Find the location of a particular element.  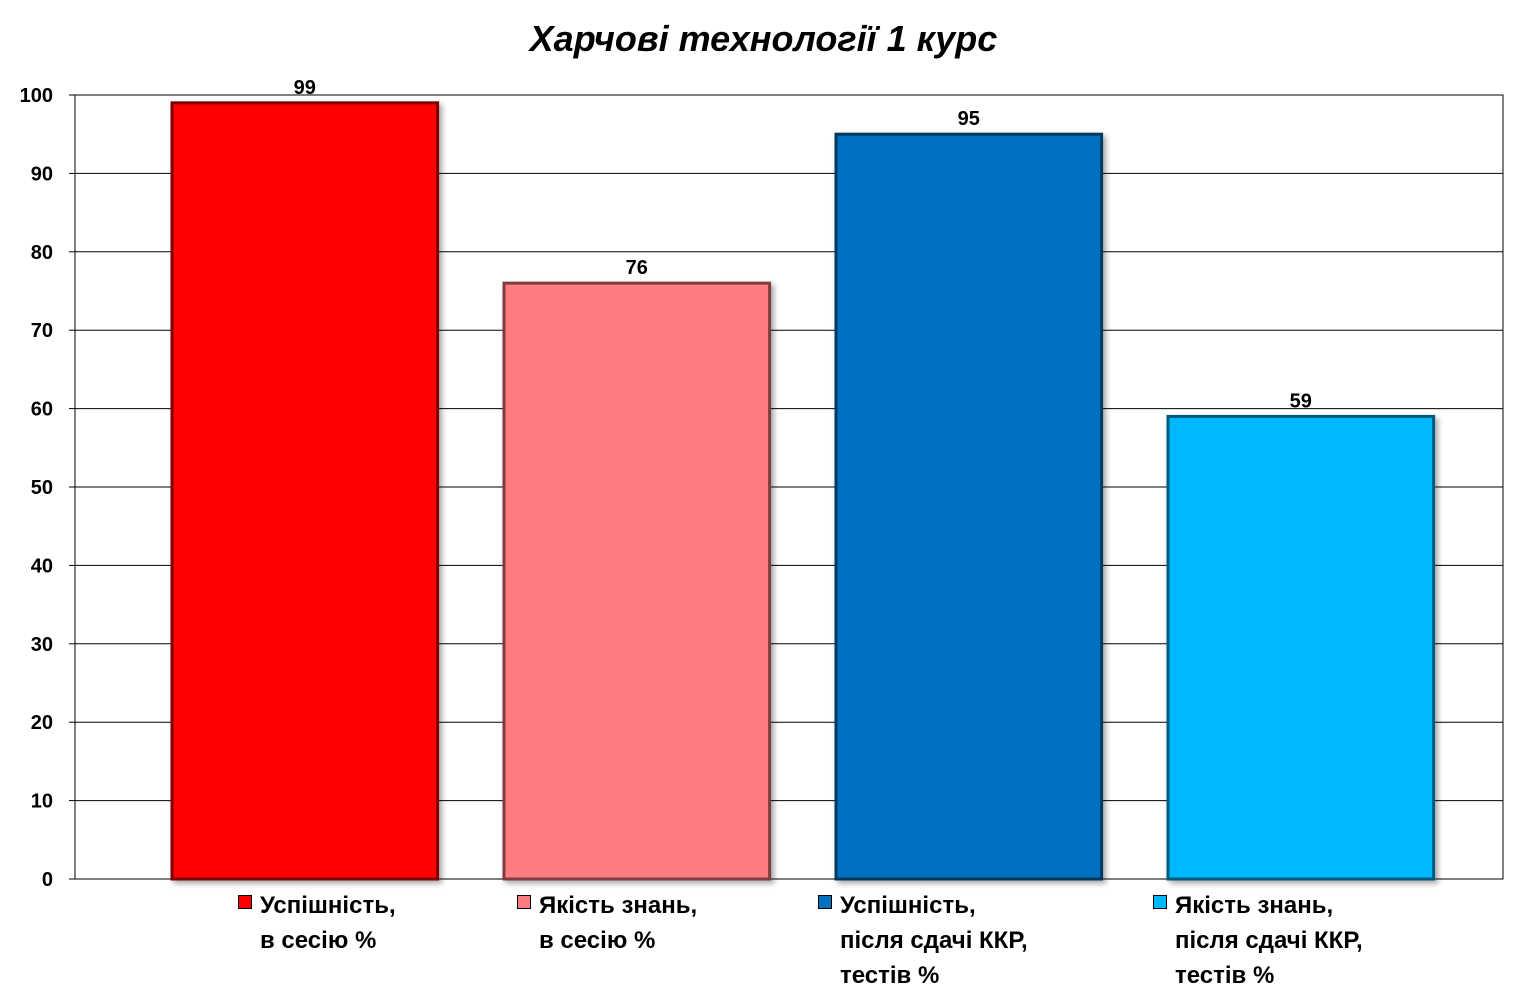

legend-label: Успішність, після сдачі ККР, тестів % is located at coordinates (934, 940).